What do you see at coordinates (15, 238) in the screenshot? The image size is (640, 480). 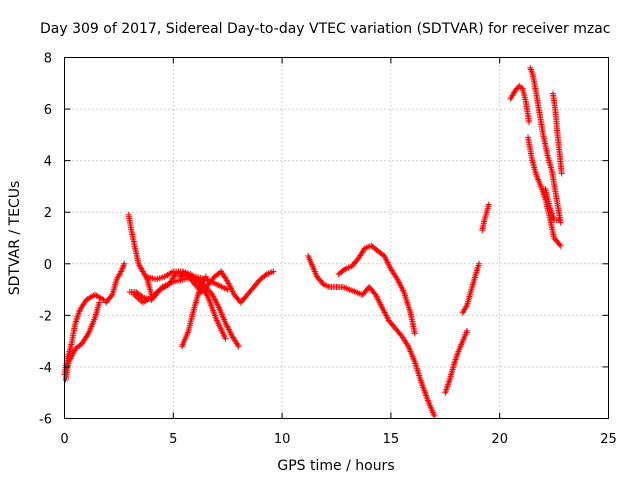 I see `y-axis-label: SDTVAR / TECUs` at bounding box center [15, 238].